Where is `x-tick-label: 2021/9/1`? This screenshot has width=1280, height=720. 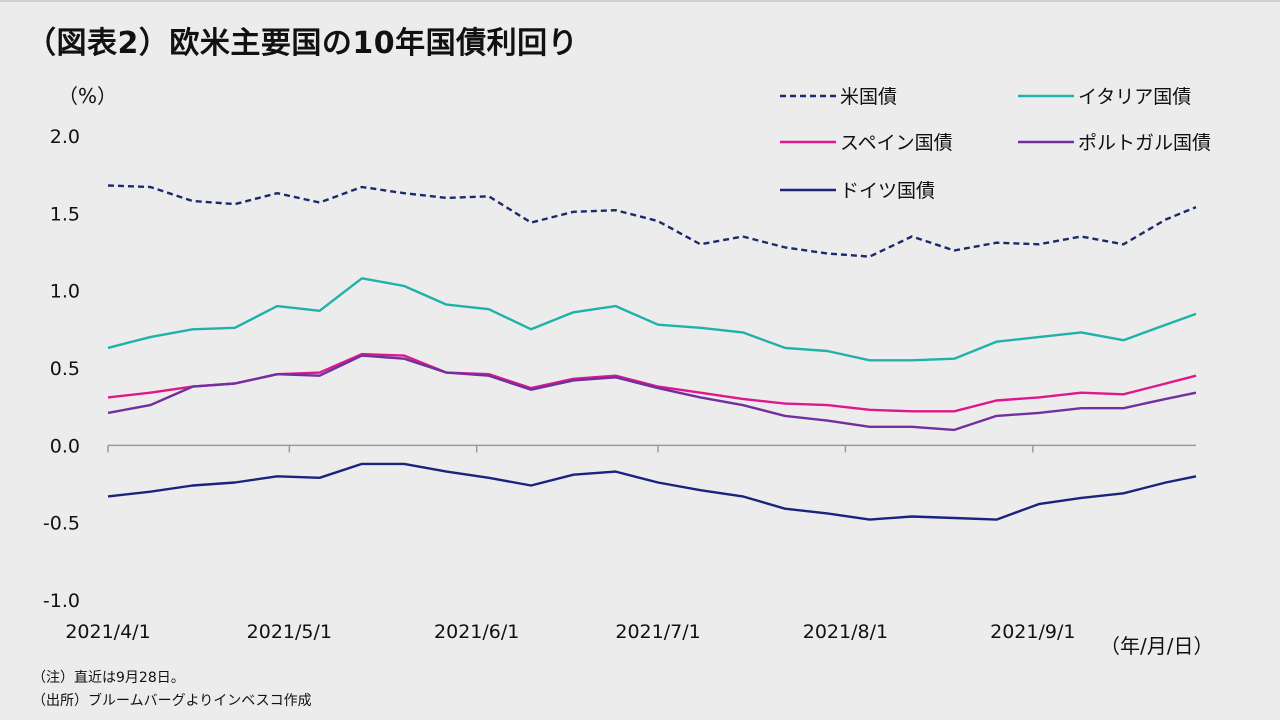
x-tick-label: 2021/9/1 is located at coordinates (1032, 632).